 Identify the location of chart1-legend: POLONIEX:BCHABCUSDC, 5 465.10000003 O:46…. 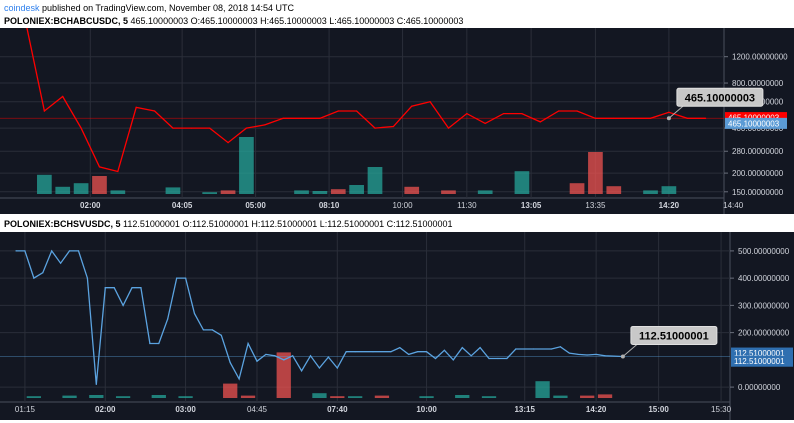
(233, 21).